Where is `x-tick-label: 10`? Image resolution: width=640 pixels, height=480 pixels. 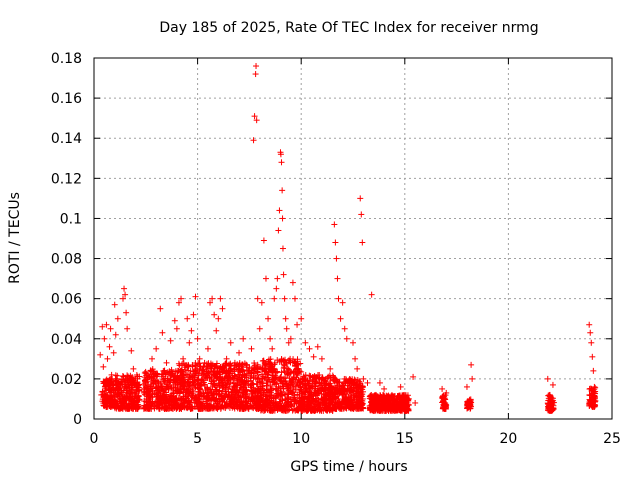 x-tick-label: 10 is located at coordinates (301, 439).